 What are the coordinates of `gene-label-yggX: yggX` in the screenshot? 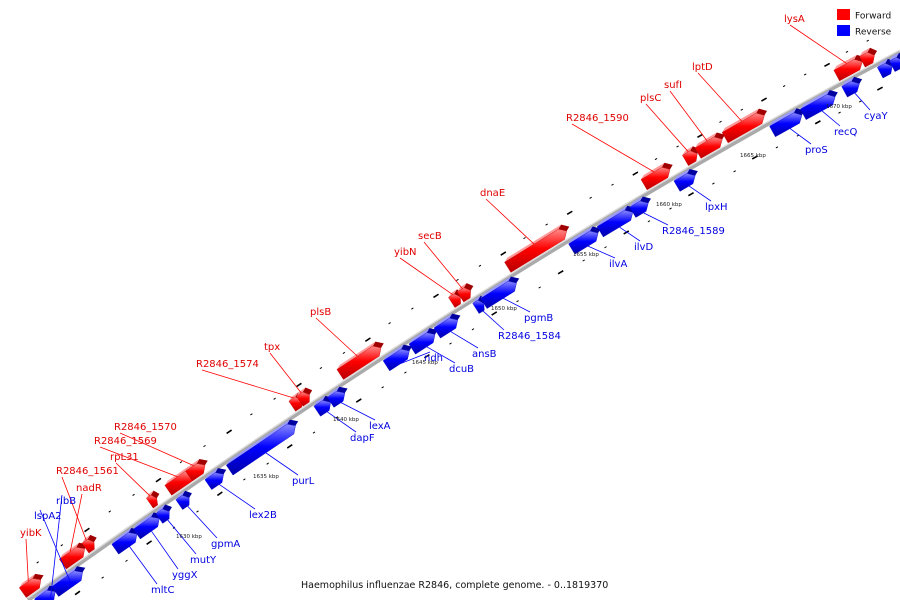 It's located at (185, 575).